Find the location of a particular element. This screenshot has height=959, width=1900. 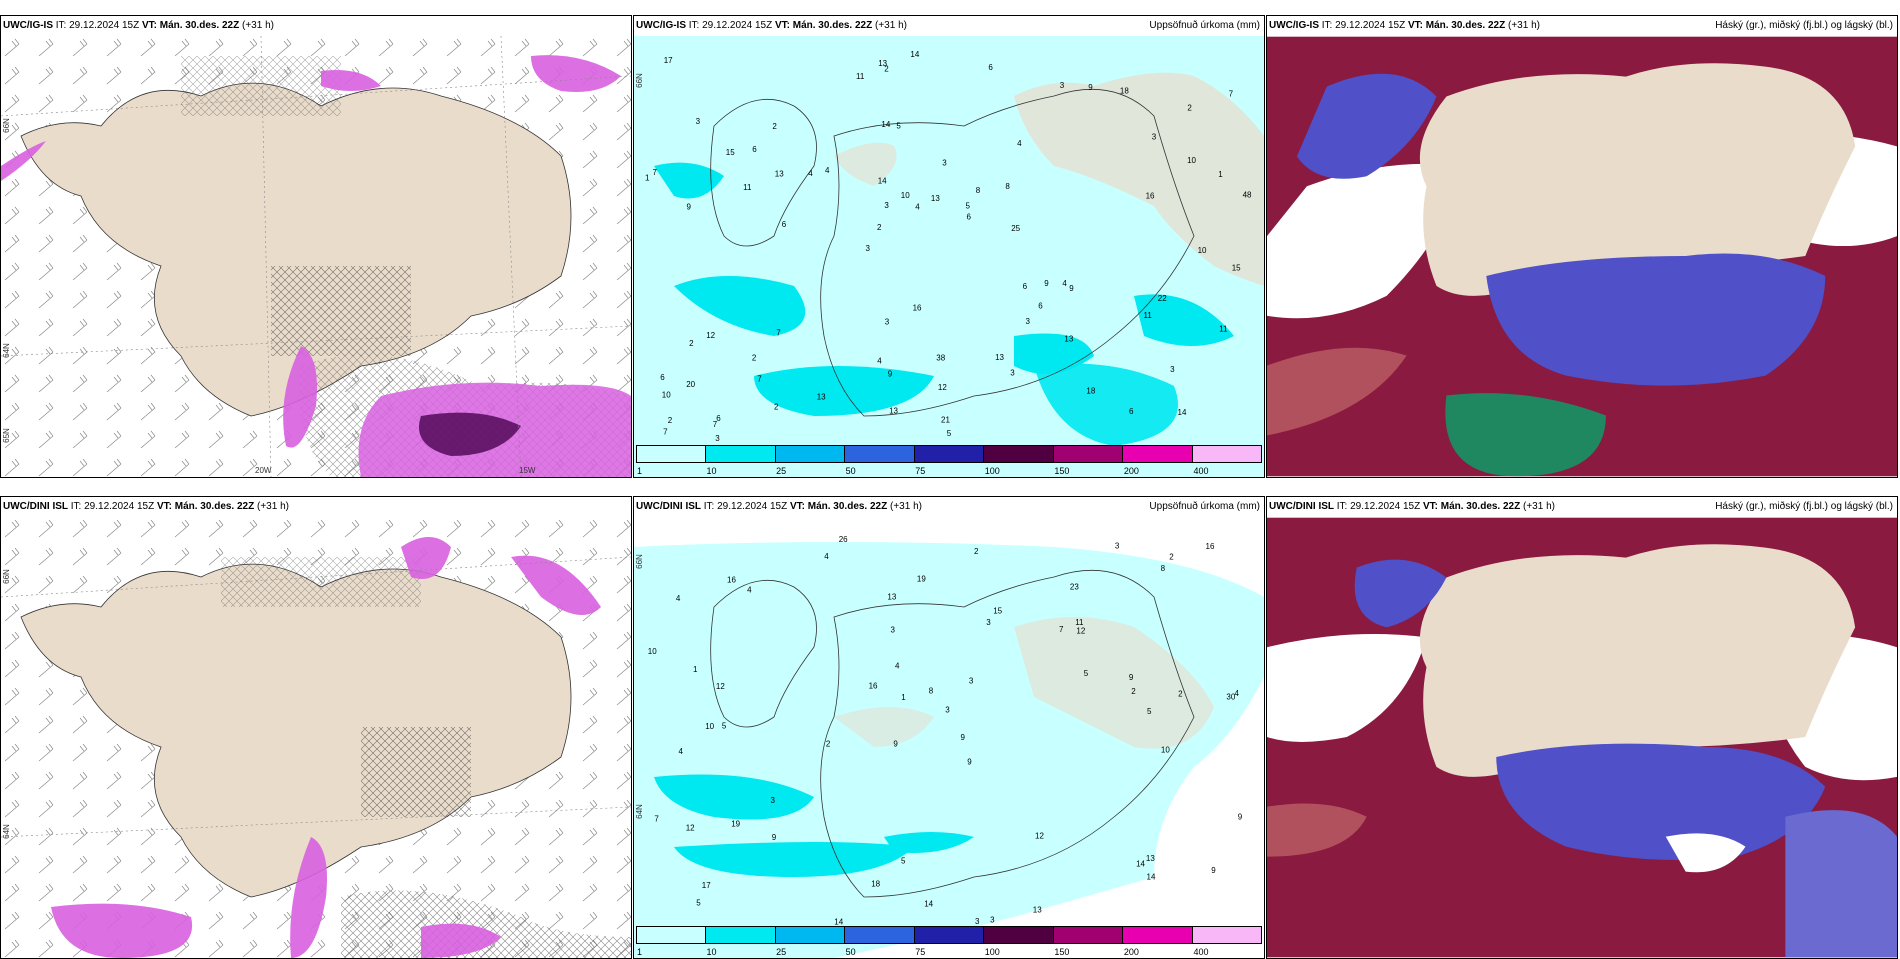

colorbar-tick: 200 is located at coordinates (1131, 952).